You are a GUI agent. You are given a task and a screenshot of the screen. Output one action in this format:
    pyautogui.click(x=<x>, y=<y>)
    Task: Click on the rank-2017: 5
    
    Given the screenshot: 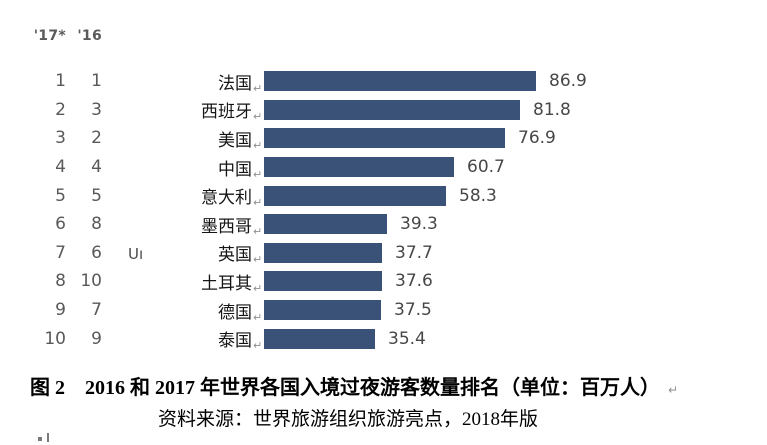 What is the action you would take?
    pyautogui.click(x=60, y=195)
    